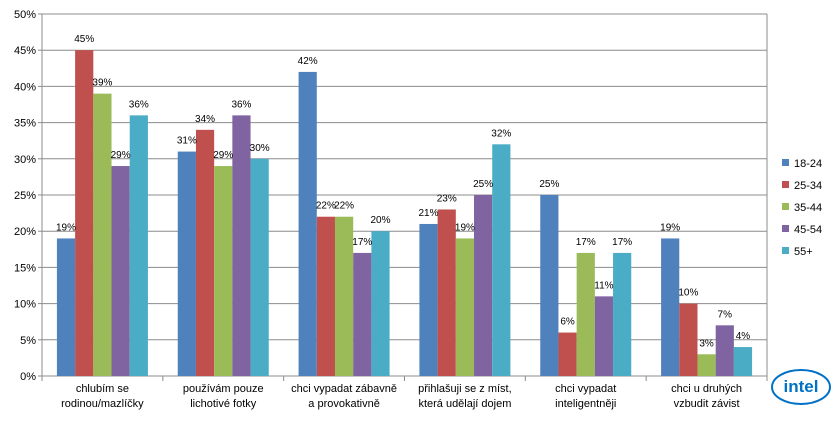  What do you see at coordinates (585, 389) in the screenshot?
I see `category-label: chci vypadat` at bounding box center [585, 389].